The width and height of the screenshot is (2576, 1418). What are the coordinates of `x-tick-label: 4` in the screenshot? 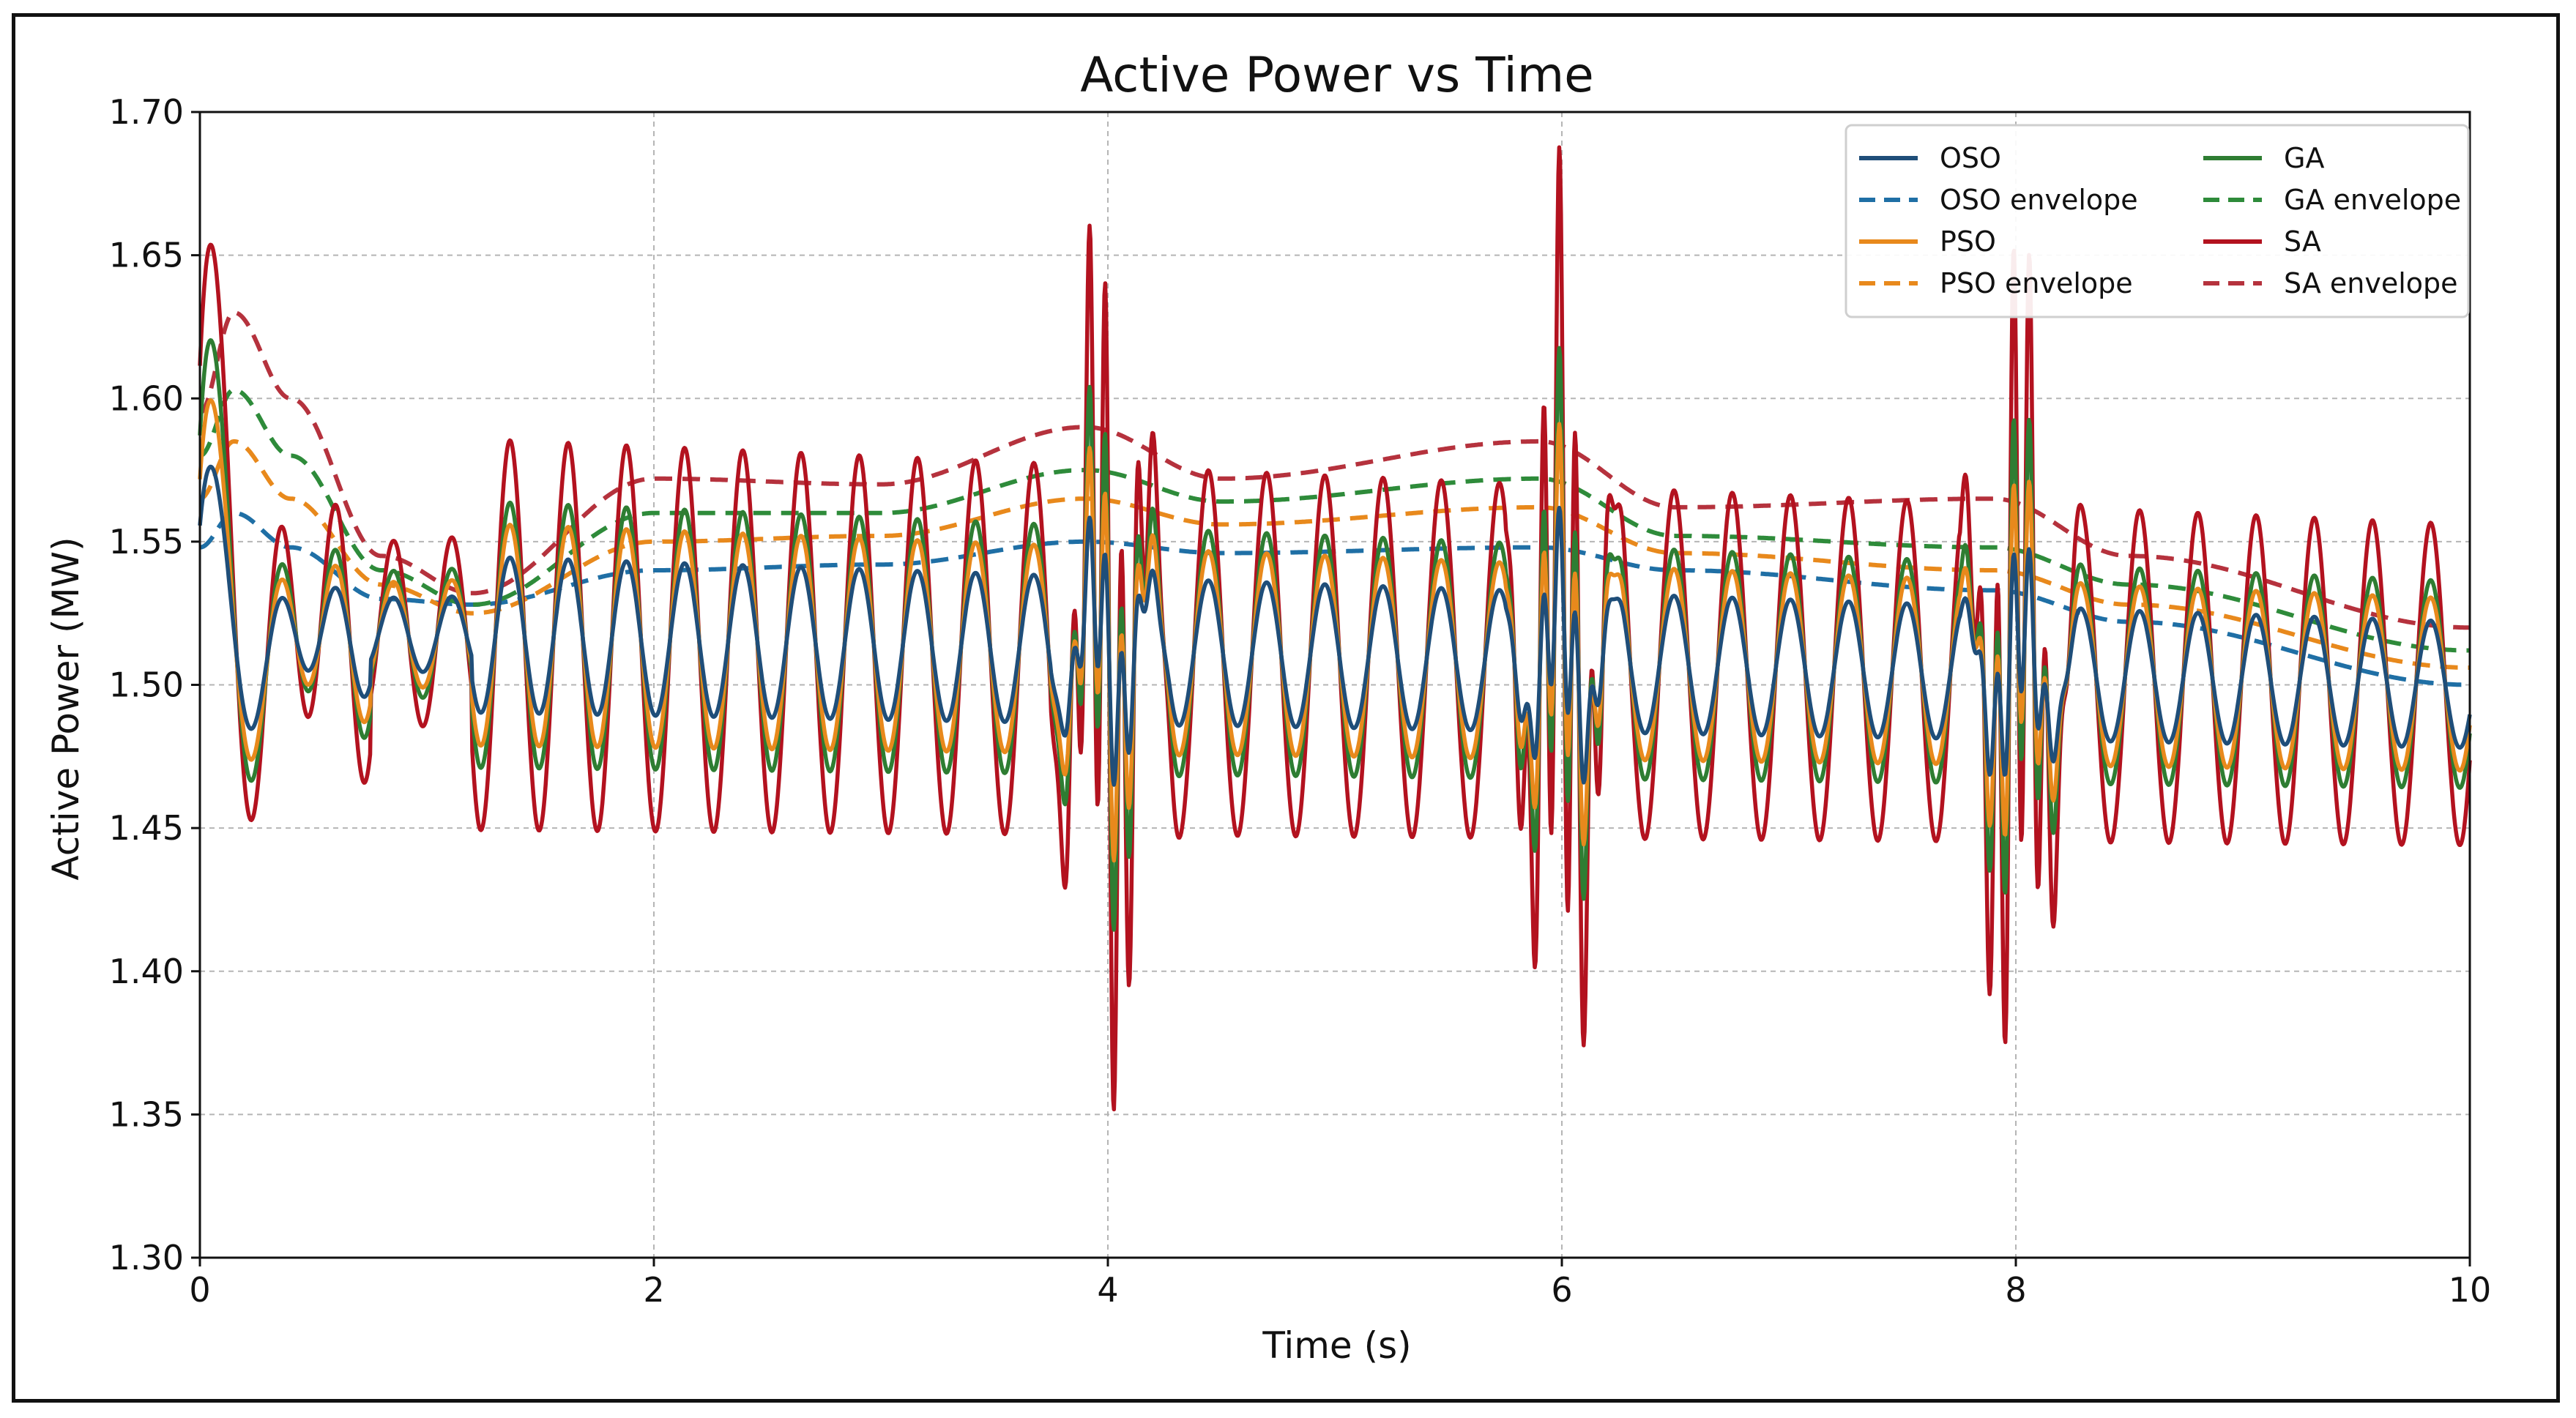 It's located at (1107, 1290).